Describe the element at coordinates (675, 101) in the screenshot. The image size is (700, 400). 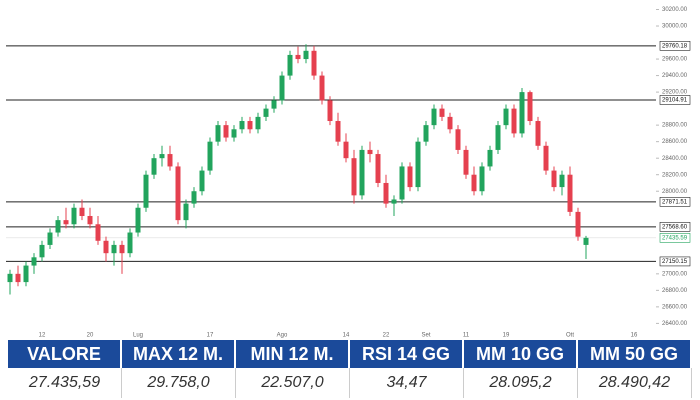
I see `level-label: 29104.91` at that location.